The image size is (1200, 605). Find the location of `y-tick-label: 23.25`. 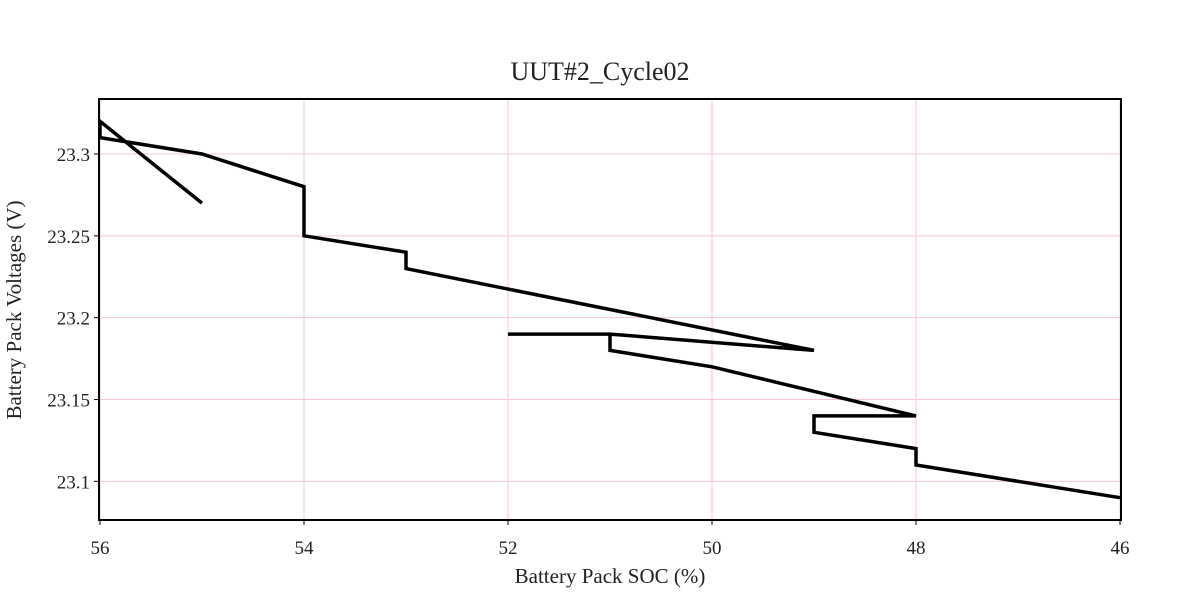

y-tick-label: 23.25 is located at coordinates (68, 237).